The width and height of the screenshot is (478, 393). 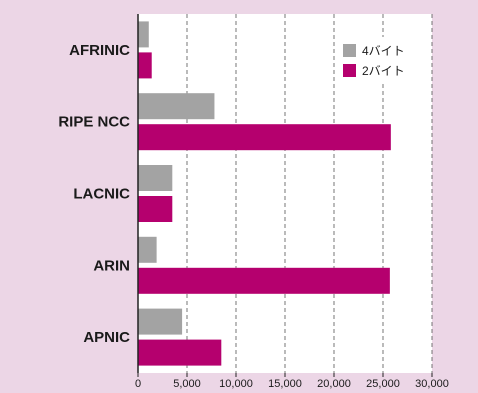 What do you see at coordinates (383, 71) in the screenshot?
I see `legend-label: 2バイト` at bounding box center [383, 71].